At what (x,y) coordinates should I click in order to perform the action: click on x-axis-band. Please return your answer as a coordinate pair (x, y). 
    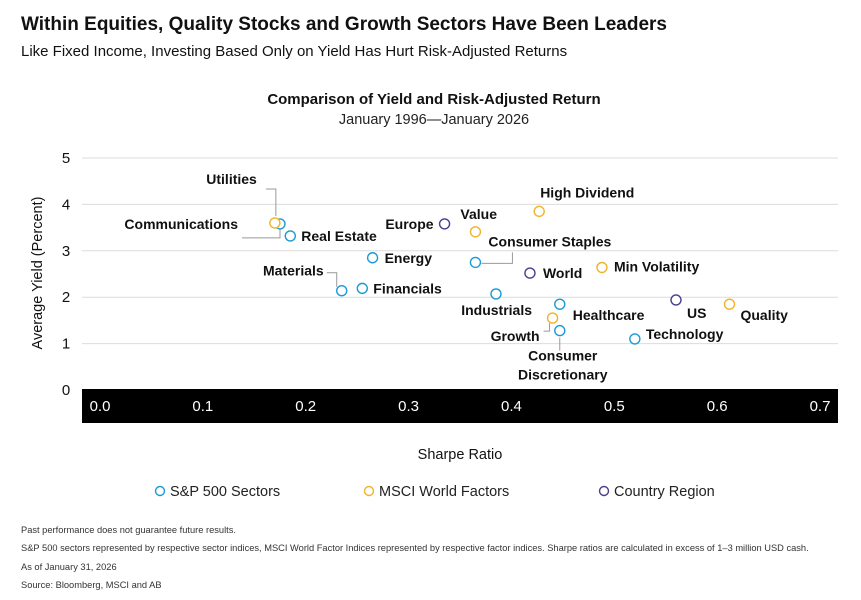
    Looking at the image, I should click on (460, 406).